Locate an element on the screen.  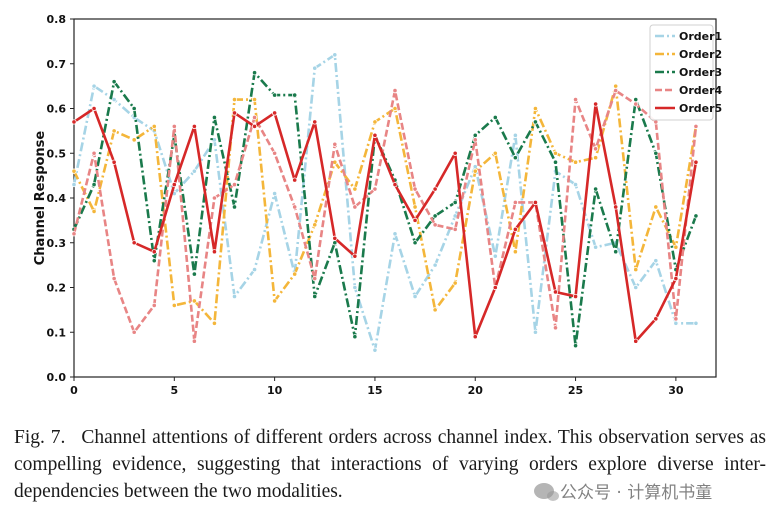
y-tick-label: 0.8 is located at coordinates (57, 19).